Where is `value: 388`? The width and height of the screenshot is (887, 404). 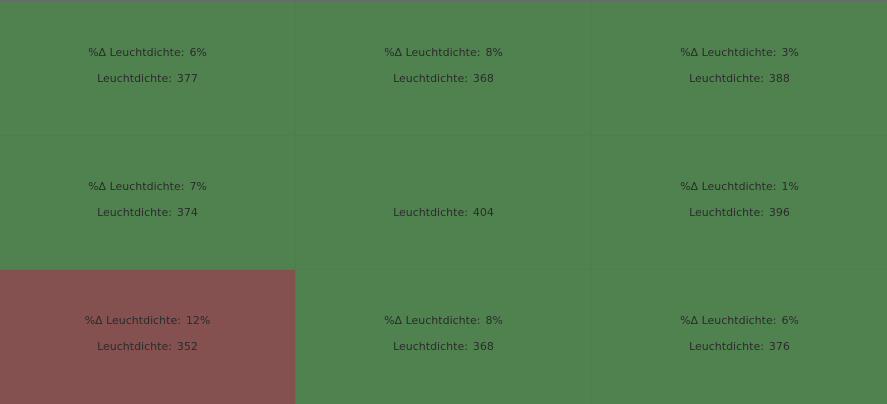
value: 388 is located at coordinates (779, 78).